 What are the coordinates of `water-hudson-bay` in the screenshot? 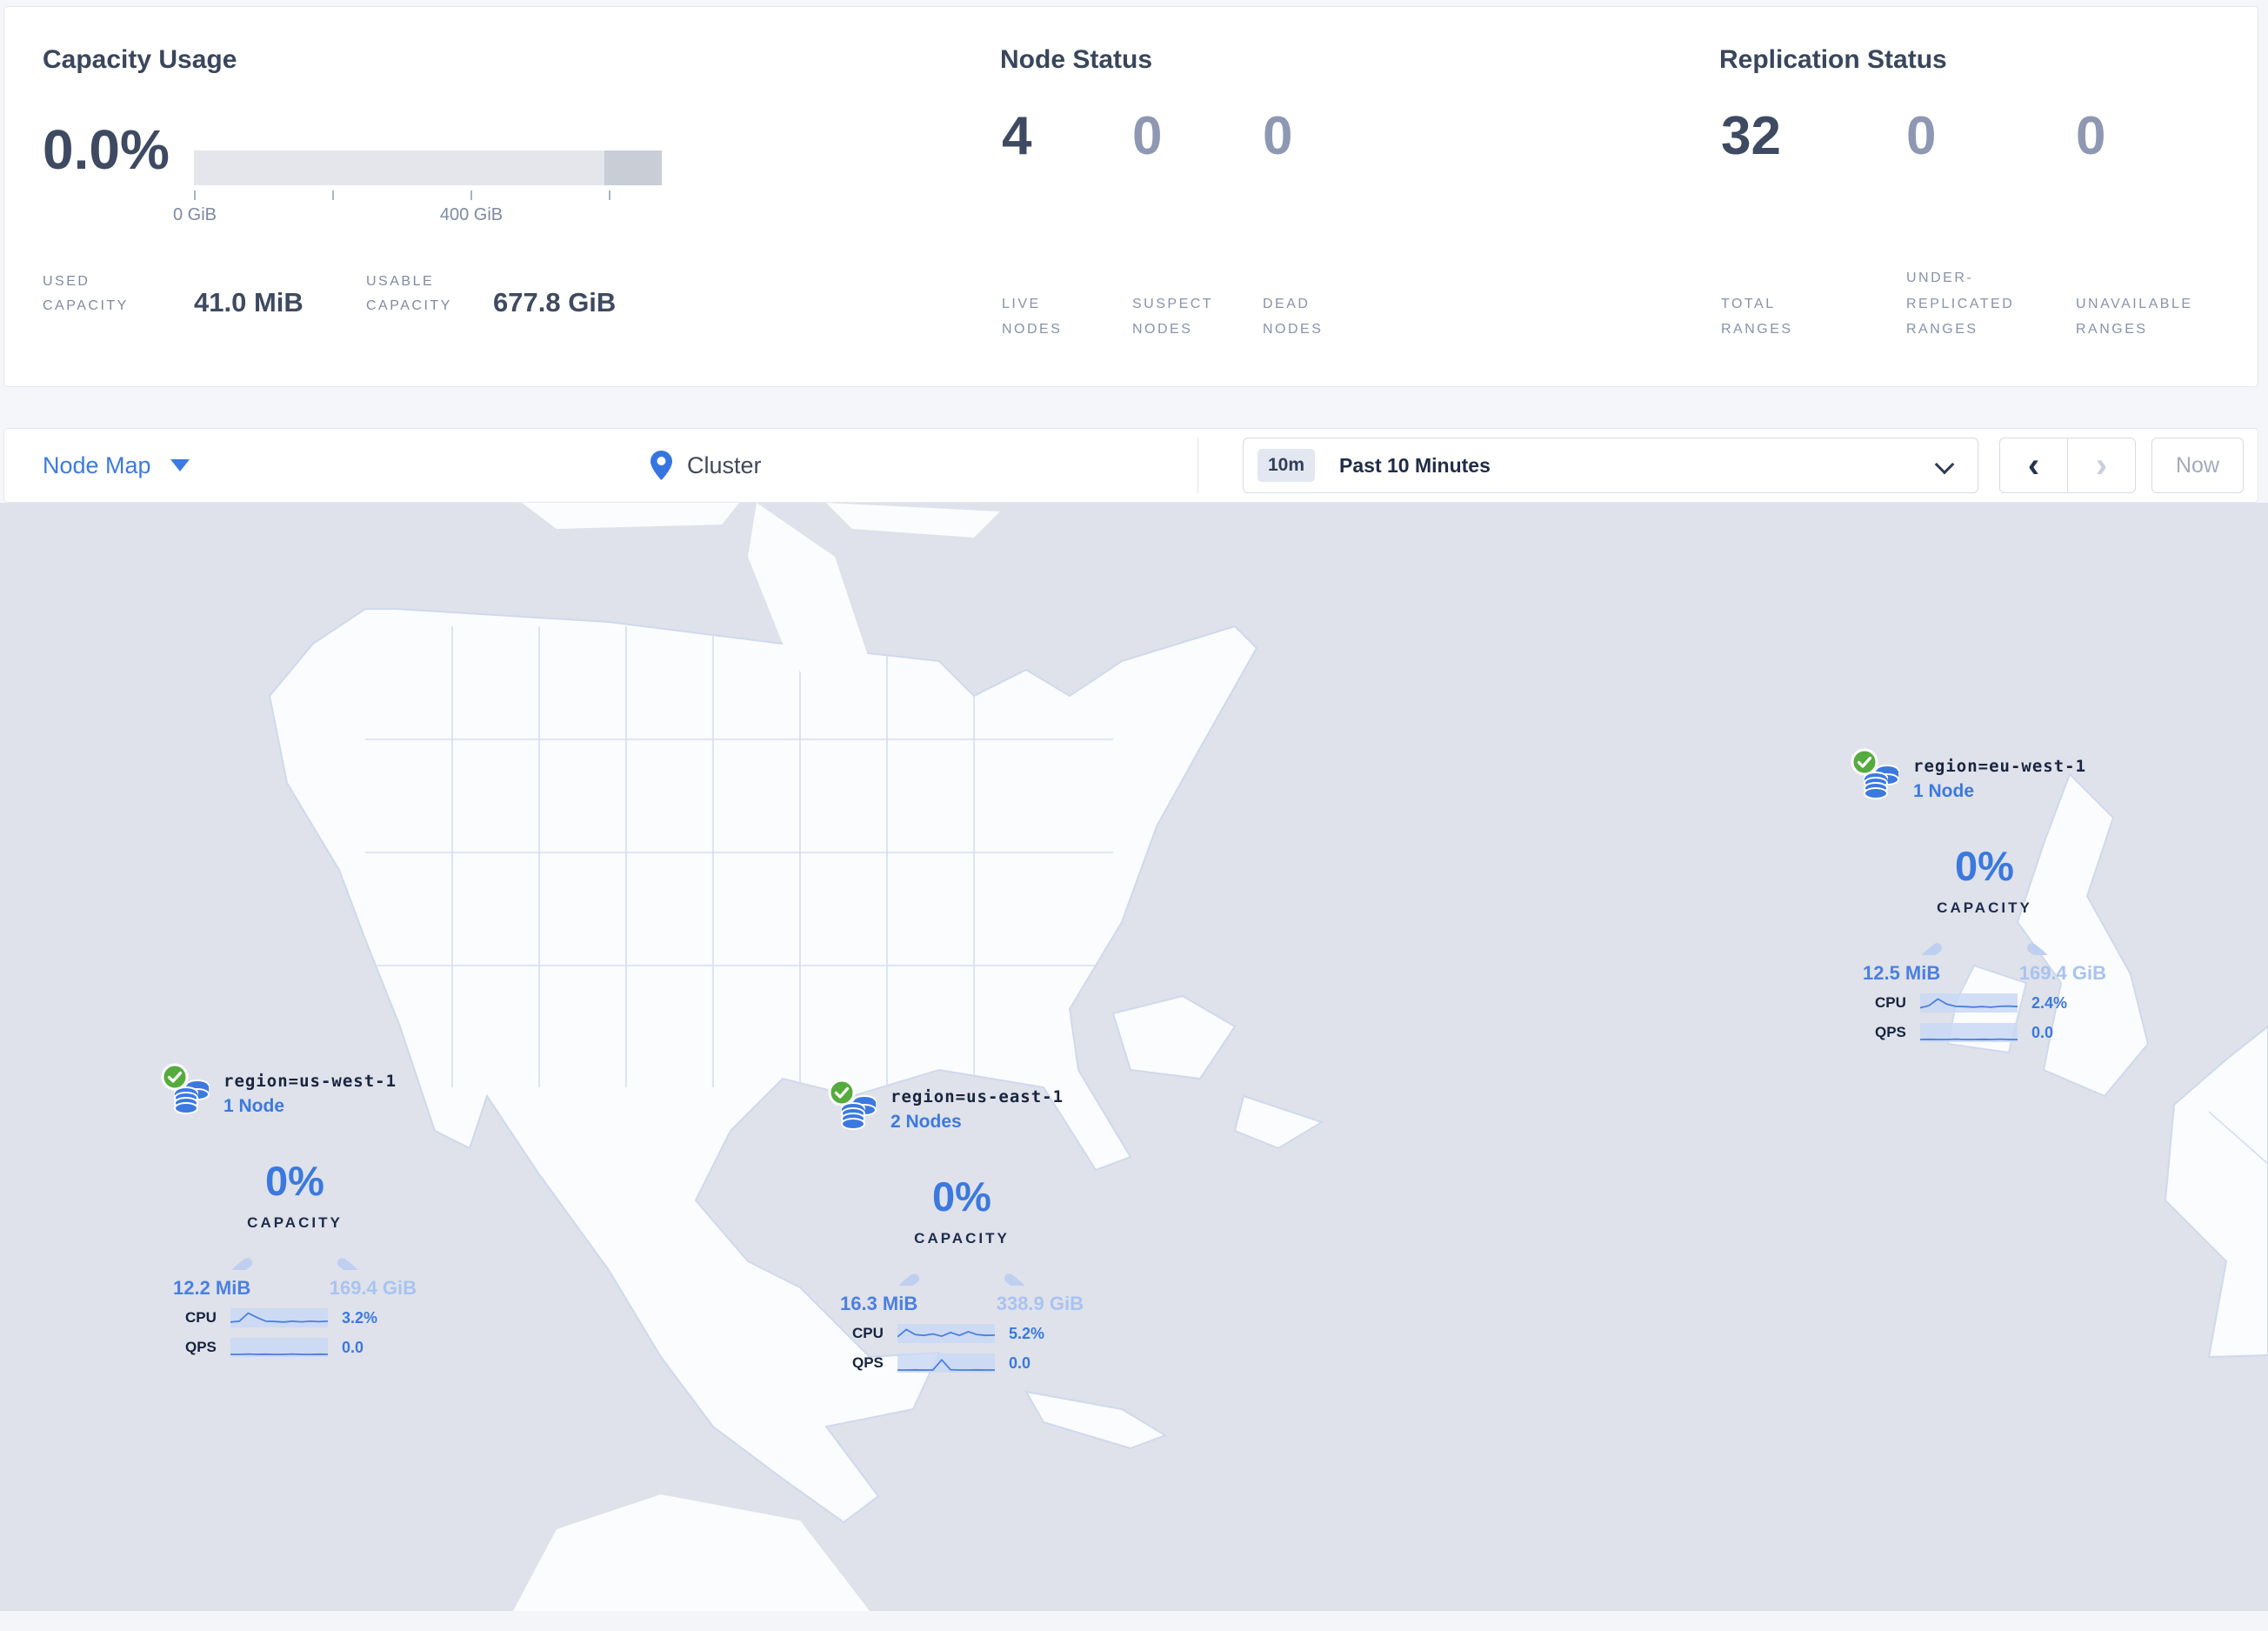 It's located at (809, 608).